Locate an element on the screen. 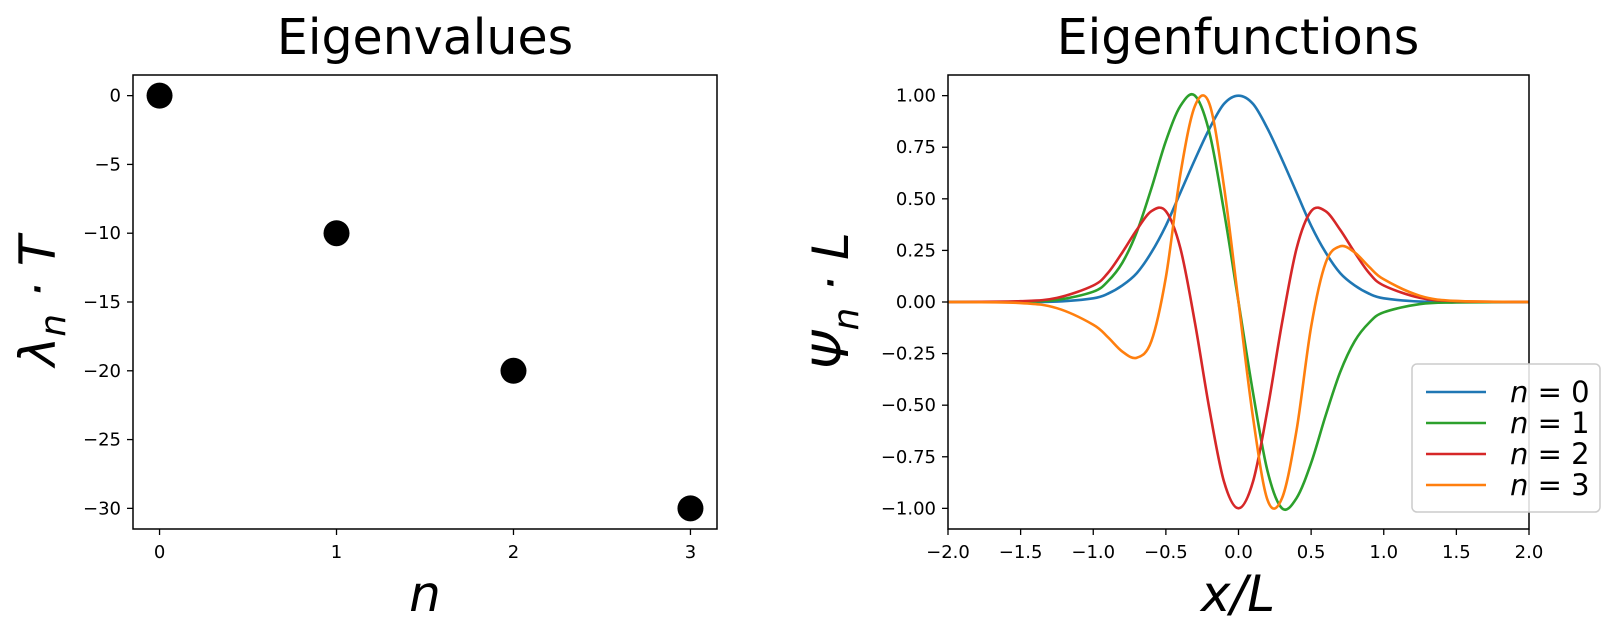  eigenfunctions-y-tick-label: −0.75 is located at coordinates (908, 457).